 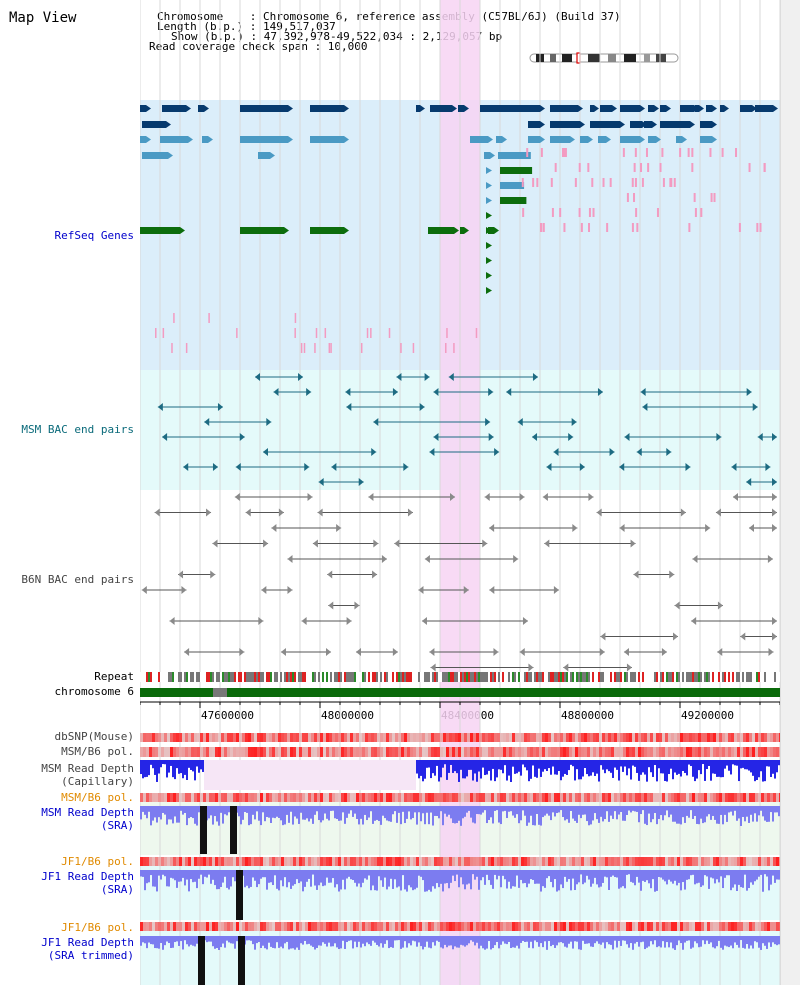 I want to click on chromosome-ideogram, so click(x=605, y=58).